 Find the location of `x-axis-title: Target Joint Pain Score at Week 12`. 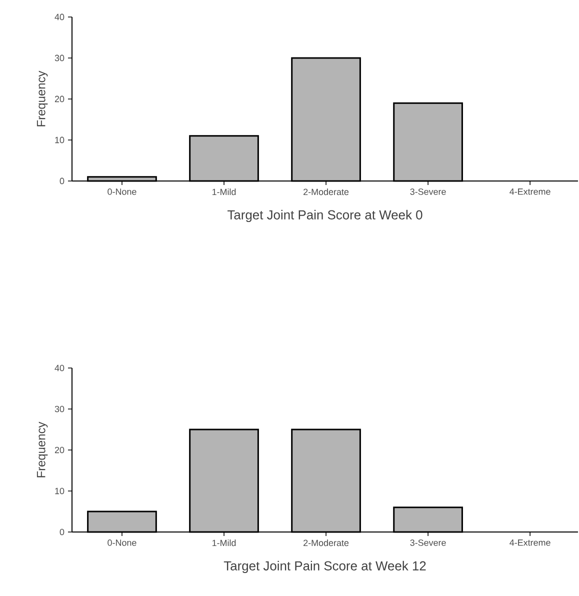

x-axis-title: Target Joint Pain Score at Week 12 is located at coordinates (325, 567).